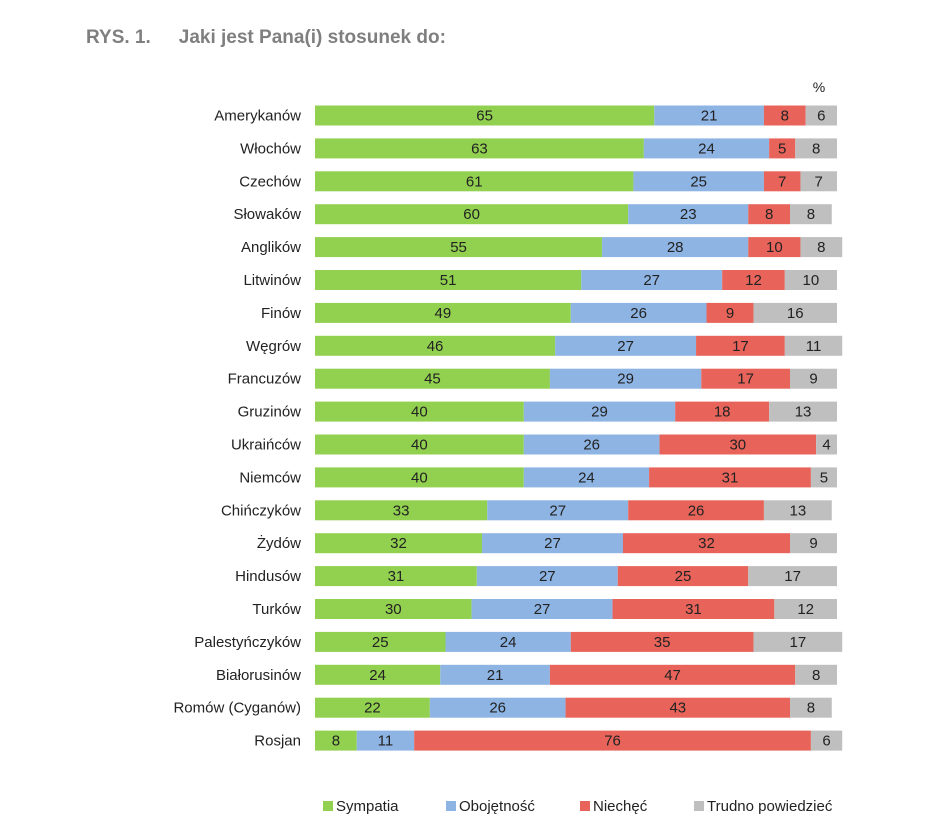  Describe the element at coordinates (257, 116) in the screenshot. I see `category-label: Amerykanów` at that location.